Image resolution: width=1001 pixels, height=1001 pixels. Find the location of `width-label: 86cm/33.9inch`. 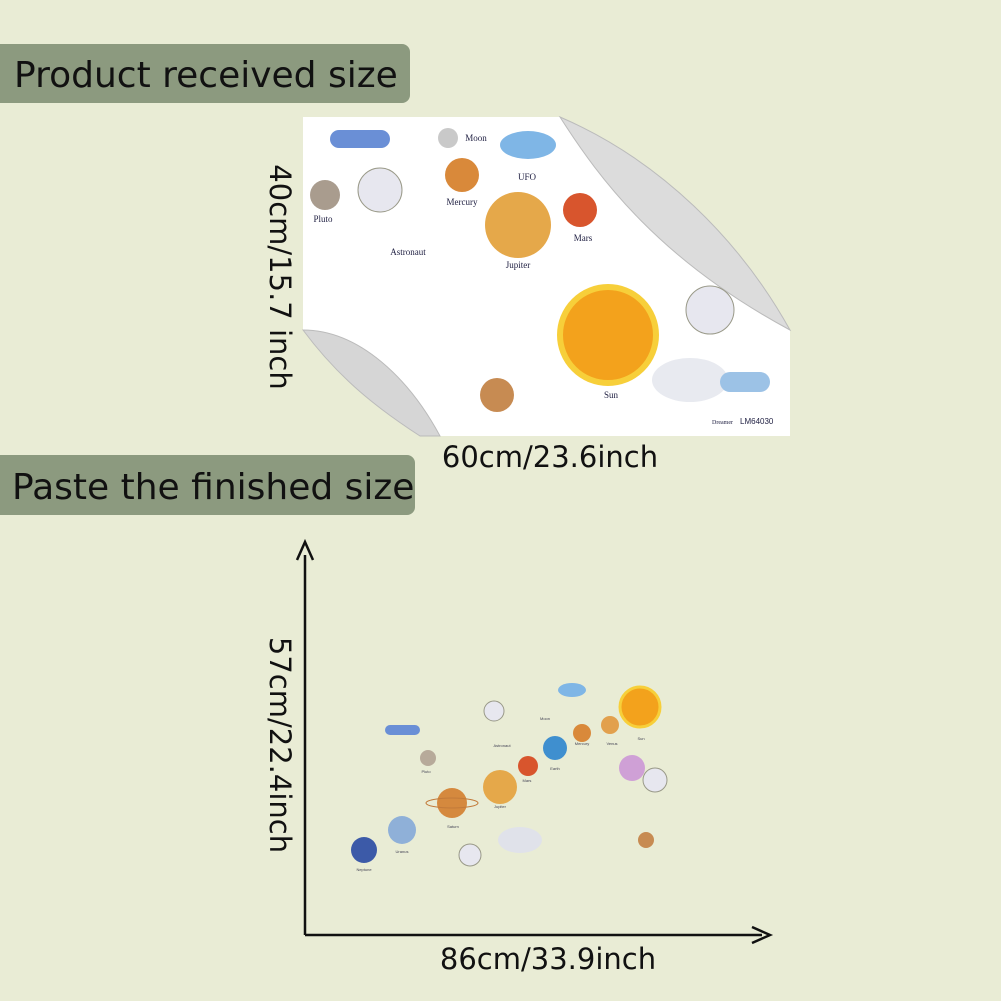

width-label: 86cm/33.9inch is located at coordinates (548, 959).